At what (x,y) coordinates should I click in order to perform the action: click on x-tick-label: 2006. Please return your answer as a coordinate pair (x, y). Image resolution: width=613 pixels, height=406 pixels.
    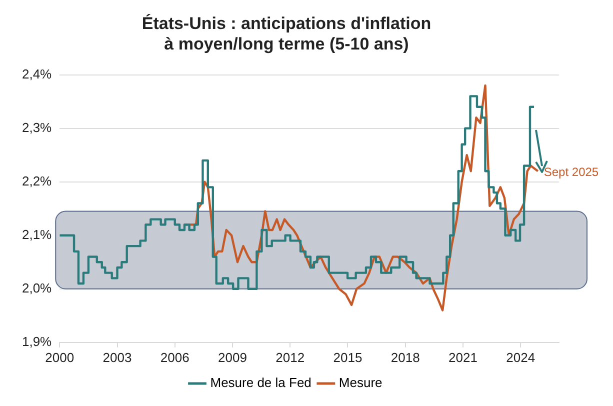
    Looking at the image, I should click on (175, 357).